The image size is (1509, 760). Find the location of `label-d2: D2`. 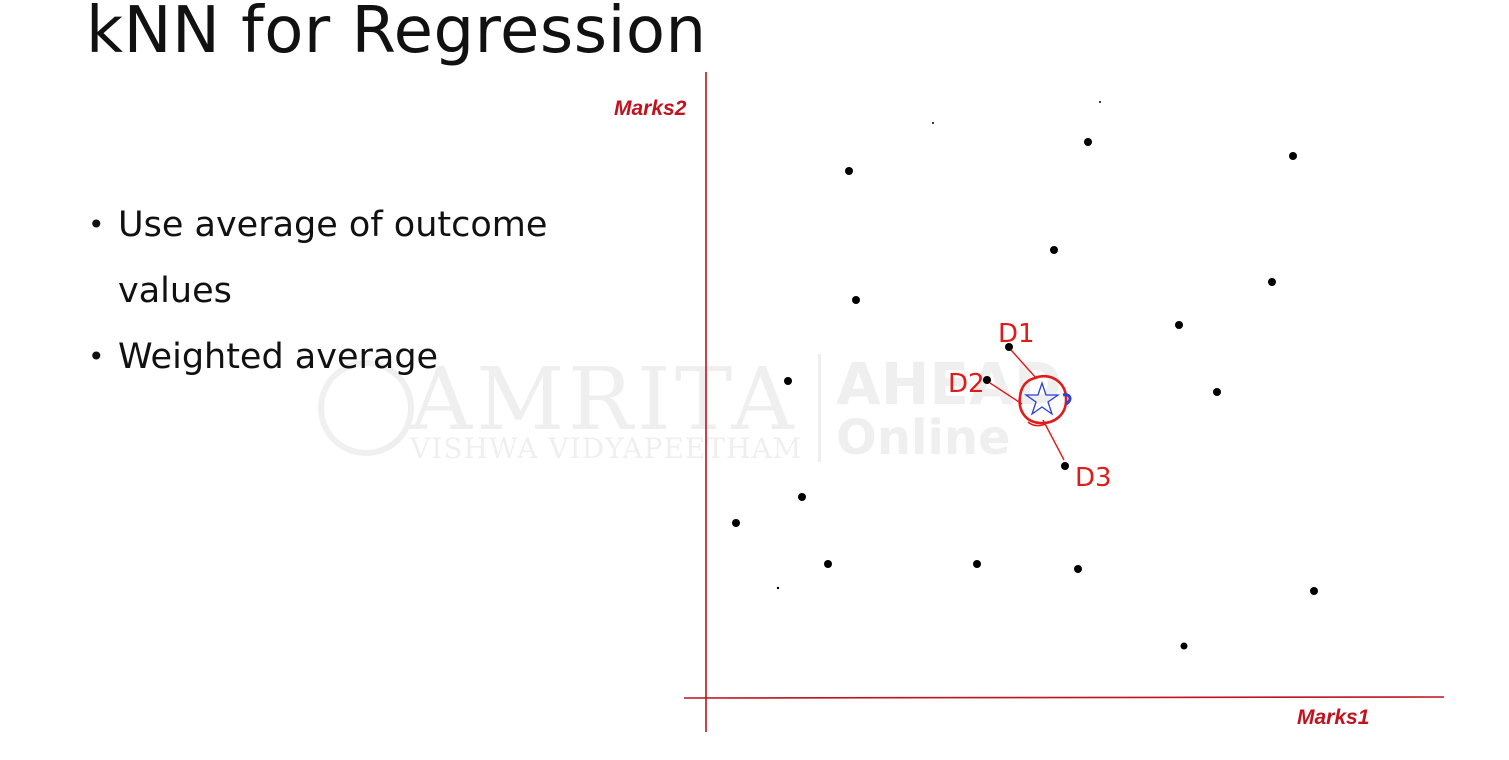

label-d2: D2 is located at coordinates (966, 384).